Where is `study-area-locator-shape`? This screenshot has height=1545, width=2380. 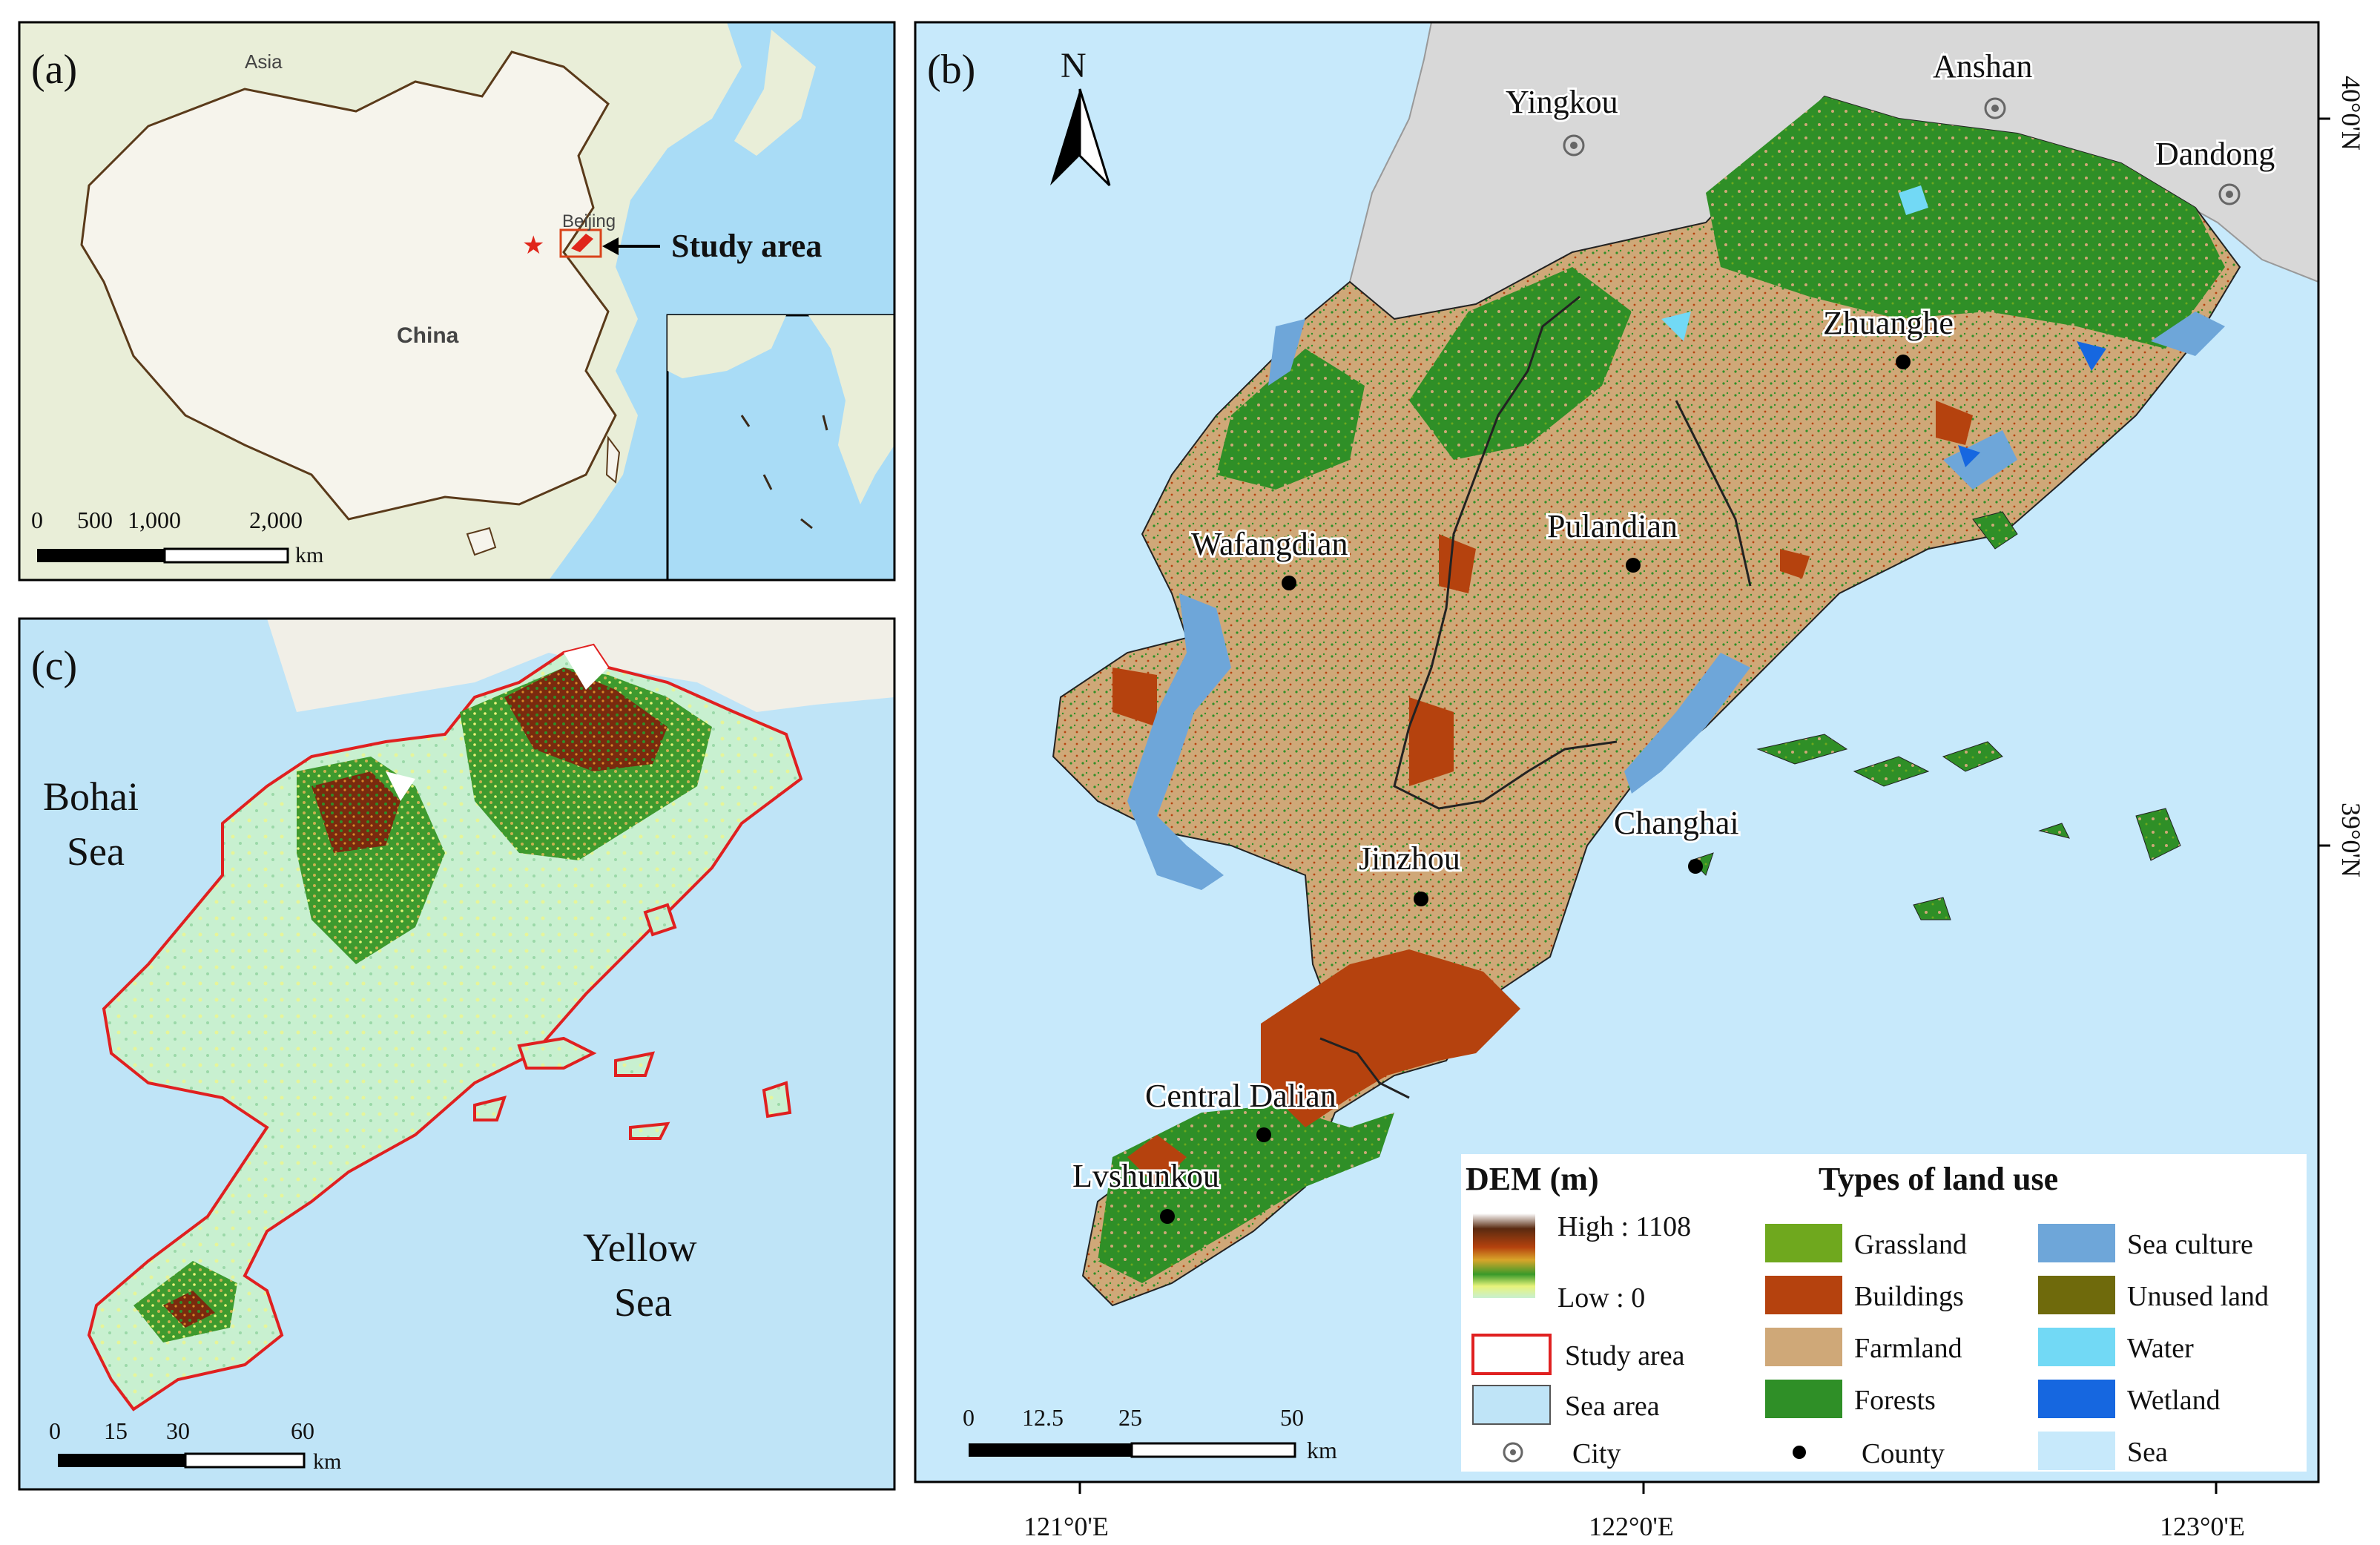 study-area-locator-shape is located at coordinates (582, 243).